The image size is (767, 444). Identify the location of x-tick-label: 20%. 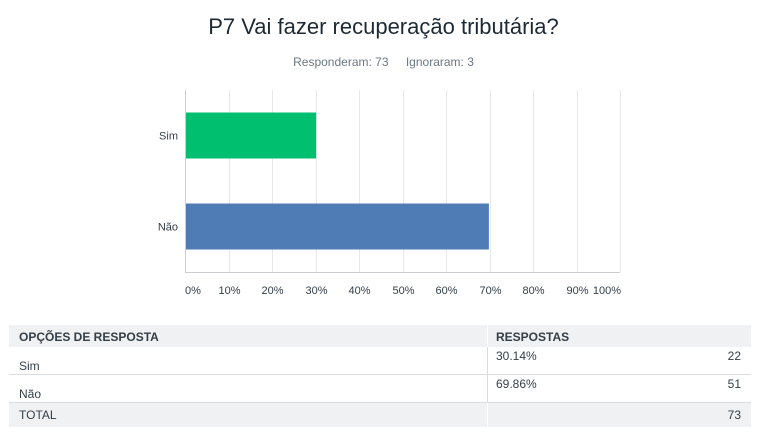
(272, 291).